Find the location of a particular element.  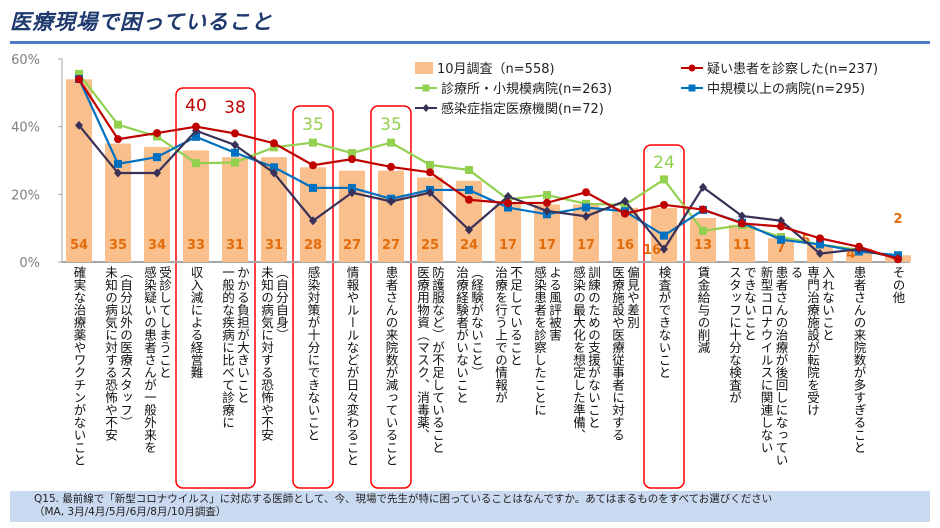

x-tick-label: 患者さんの来院数が多すぎること is located at coordinates (859, 360).